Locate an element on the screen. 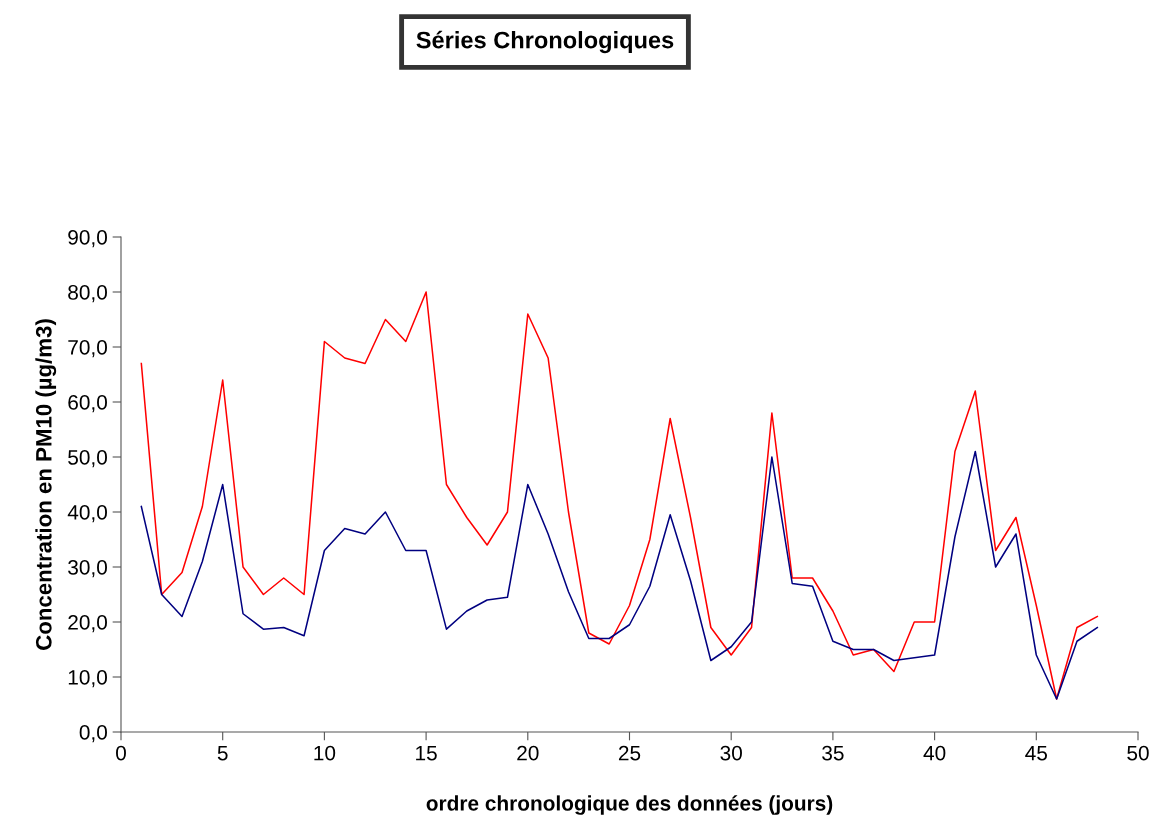 This screenshot has height=829, width=1166. chart-title: Séries Chronologiques is located at coordinates (545, 42).